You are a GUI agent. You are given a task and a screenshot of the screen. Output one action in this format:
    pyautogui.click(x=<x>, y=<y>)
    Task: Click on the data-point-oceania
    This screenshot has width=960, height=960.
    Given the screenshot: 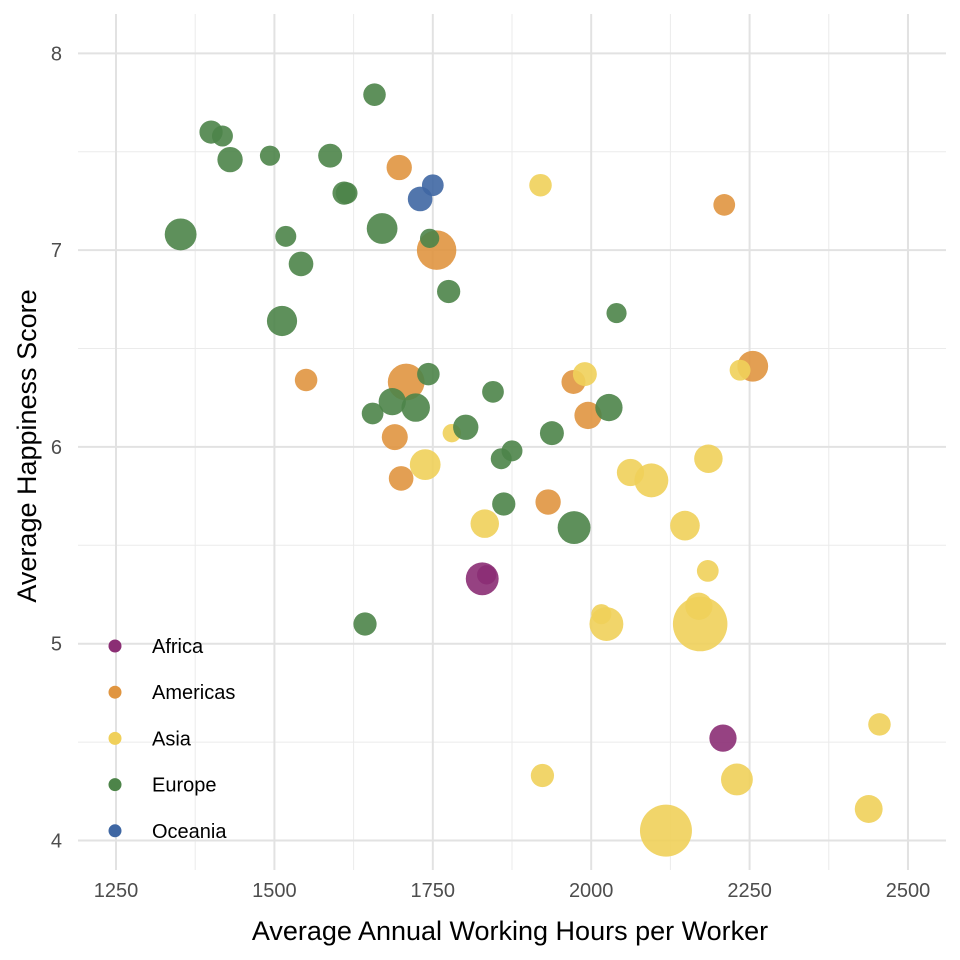 What is the action you would take?
    pyautogui.click(x=420, y=199)
    